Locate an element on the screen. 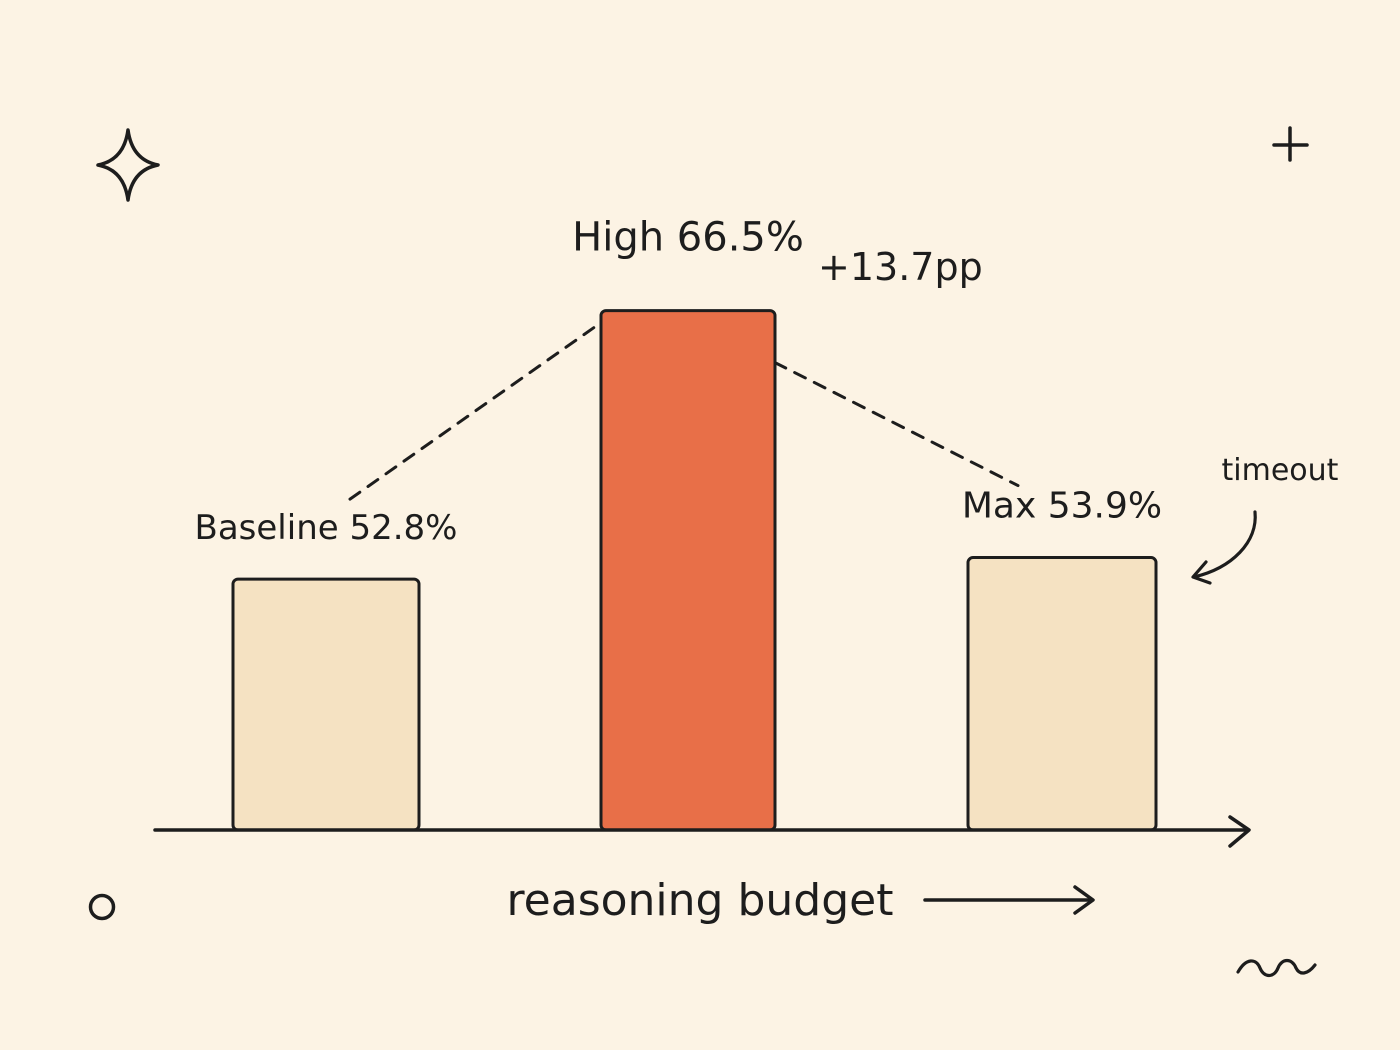 This screenshot has width=1400, height=1050. bar-max is located at coordinates (1062, 694).